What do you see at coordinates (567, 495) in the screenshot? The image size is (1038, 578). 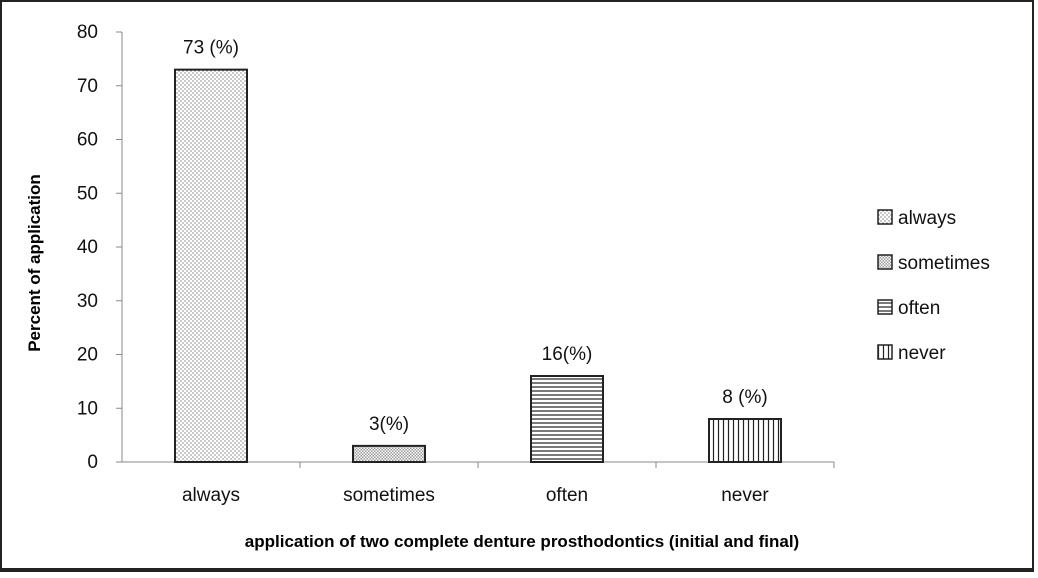 I see `category-label-often: often` at bounding box center [567, 495].